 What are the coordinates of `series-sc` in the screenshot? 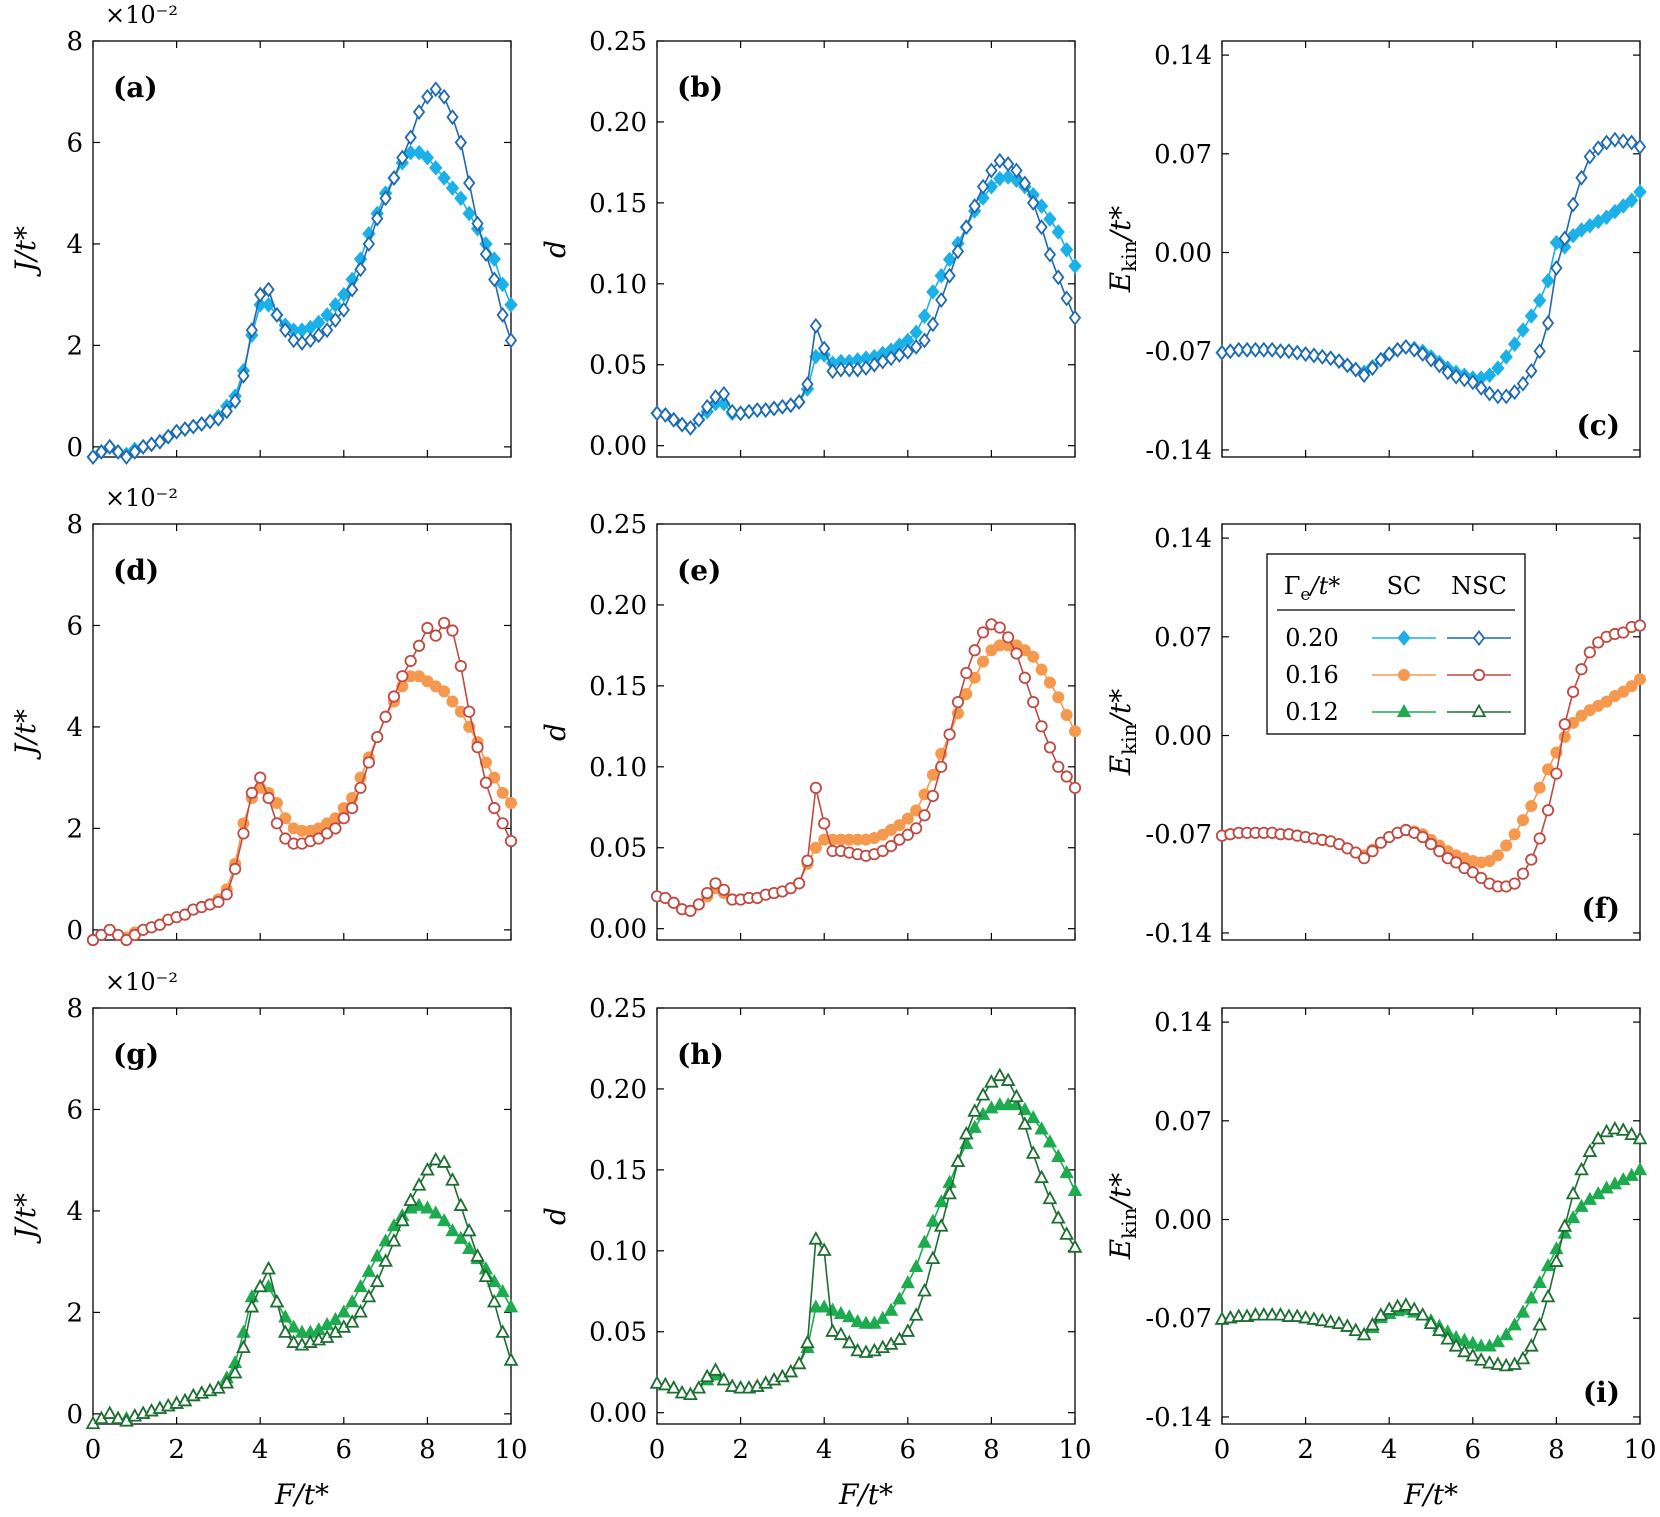 It's located at (866, 778).